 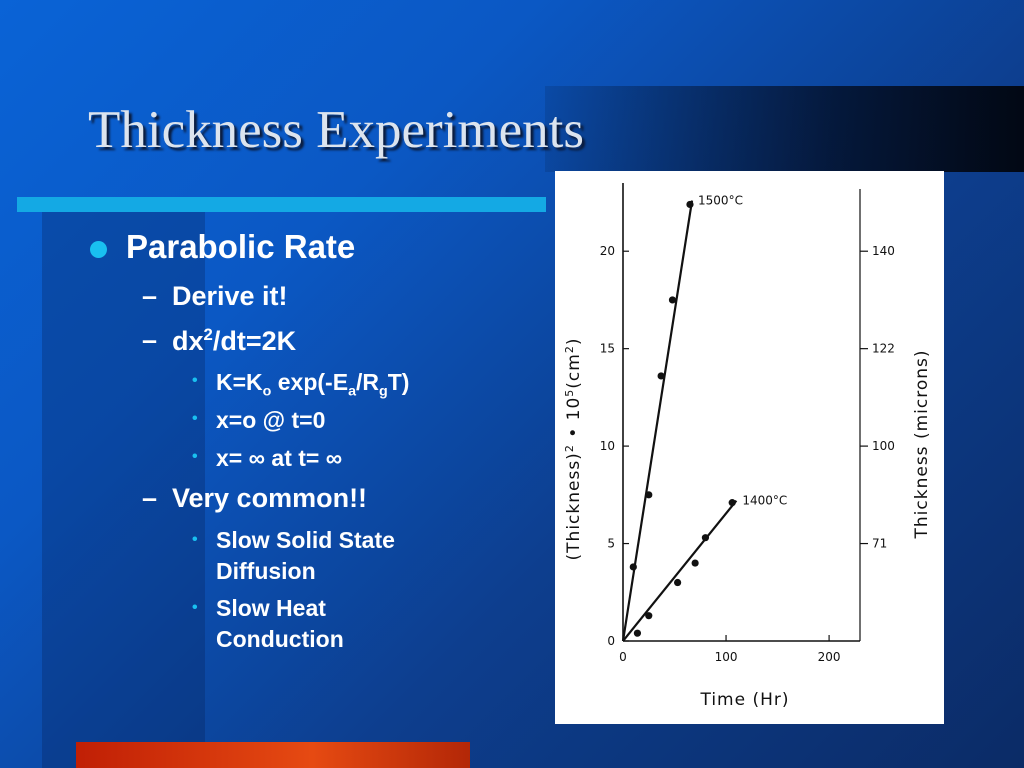 I want to click on y-axis-title: (Thickness)2 • 105(cm2), so click(x=573, y=449).